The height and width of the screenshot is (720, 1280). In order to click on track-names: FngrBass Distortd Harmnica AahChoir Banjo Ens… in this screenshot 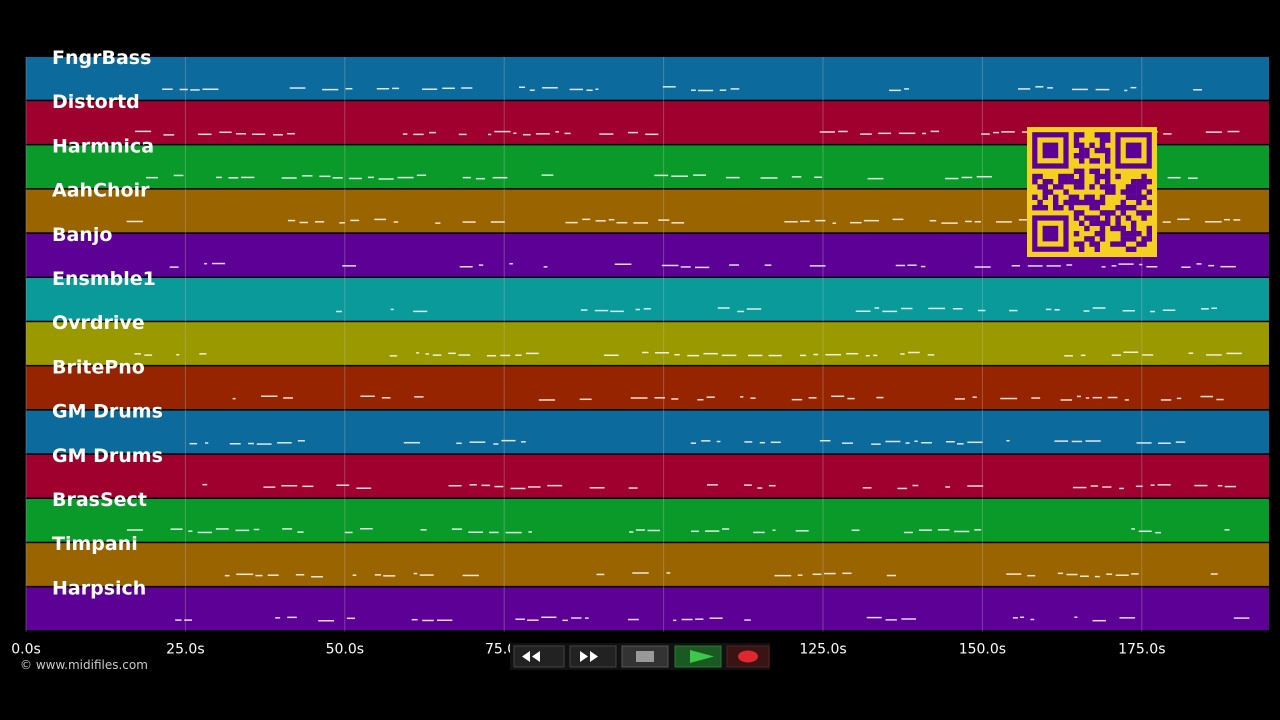, I will do `click(107, 323)`.